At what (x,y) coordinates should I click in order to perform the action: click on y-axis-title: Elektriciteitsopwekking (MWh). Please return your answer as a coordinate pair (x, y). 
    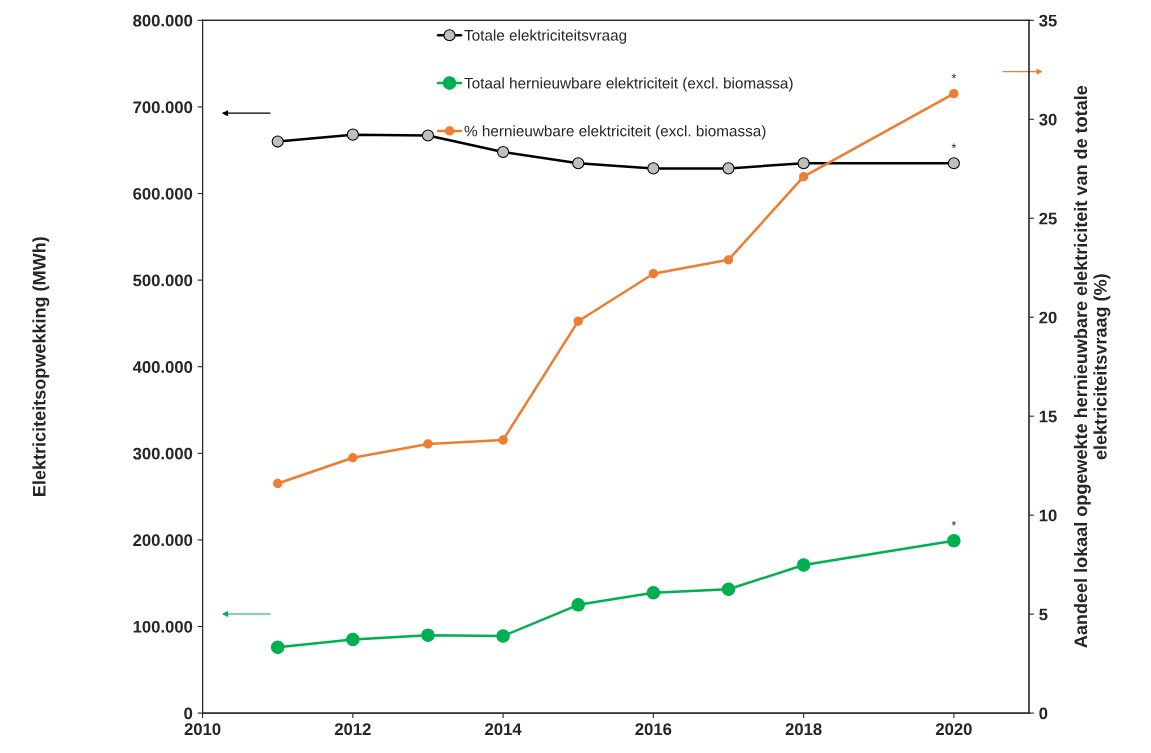
    Looking at the image, I should click on (41, 366).